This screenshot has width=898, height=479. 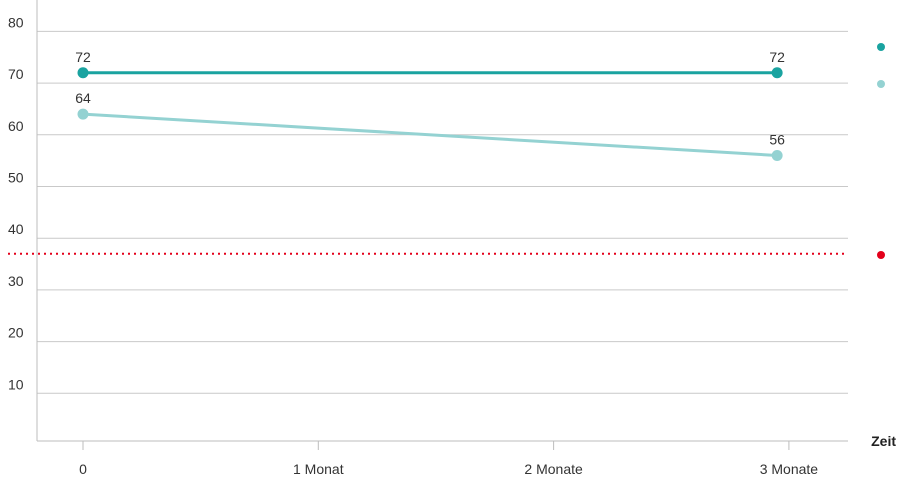 I want to click on x-axis-title: Zeit, so click(x=883, y=441).